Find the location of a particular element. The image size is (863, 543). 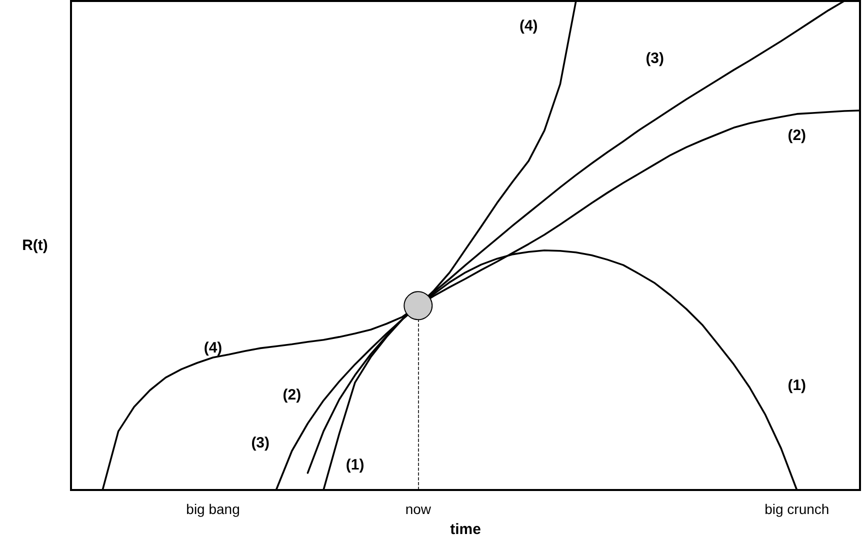

x-tick-label: now is located at coordinates (418, 509).